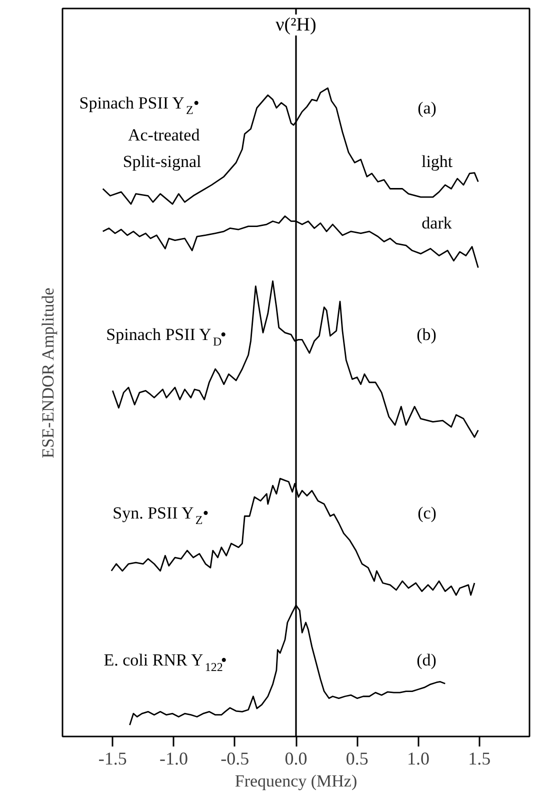  What do you see at coordinates (164, 135) in the screenshot?
I see `annotation: Ac-treated` at bounding box center [164, 135].